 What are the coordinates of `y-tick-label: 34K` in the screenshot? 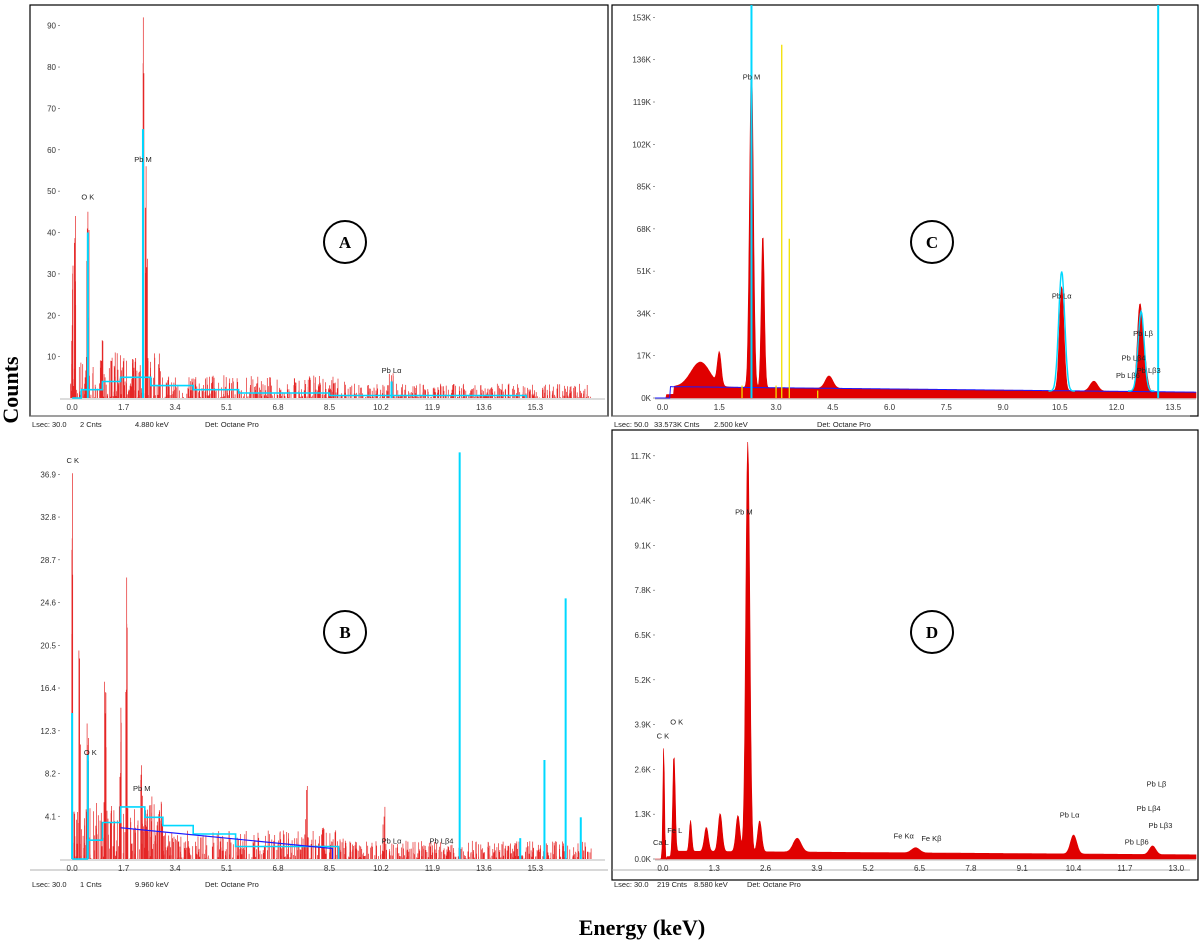 It's located at (644, 313).